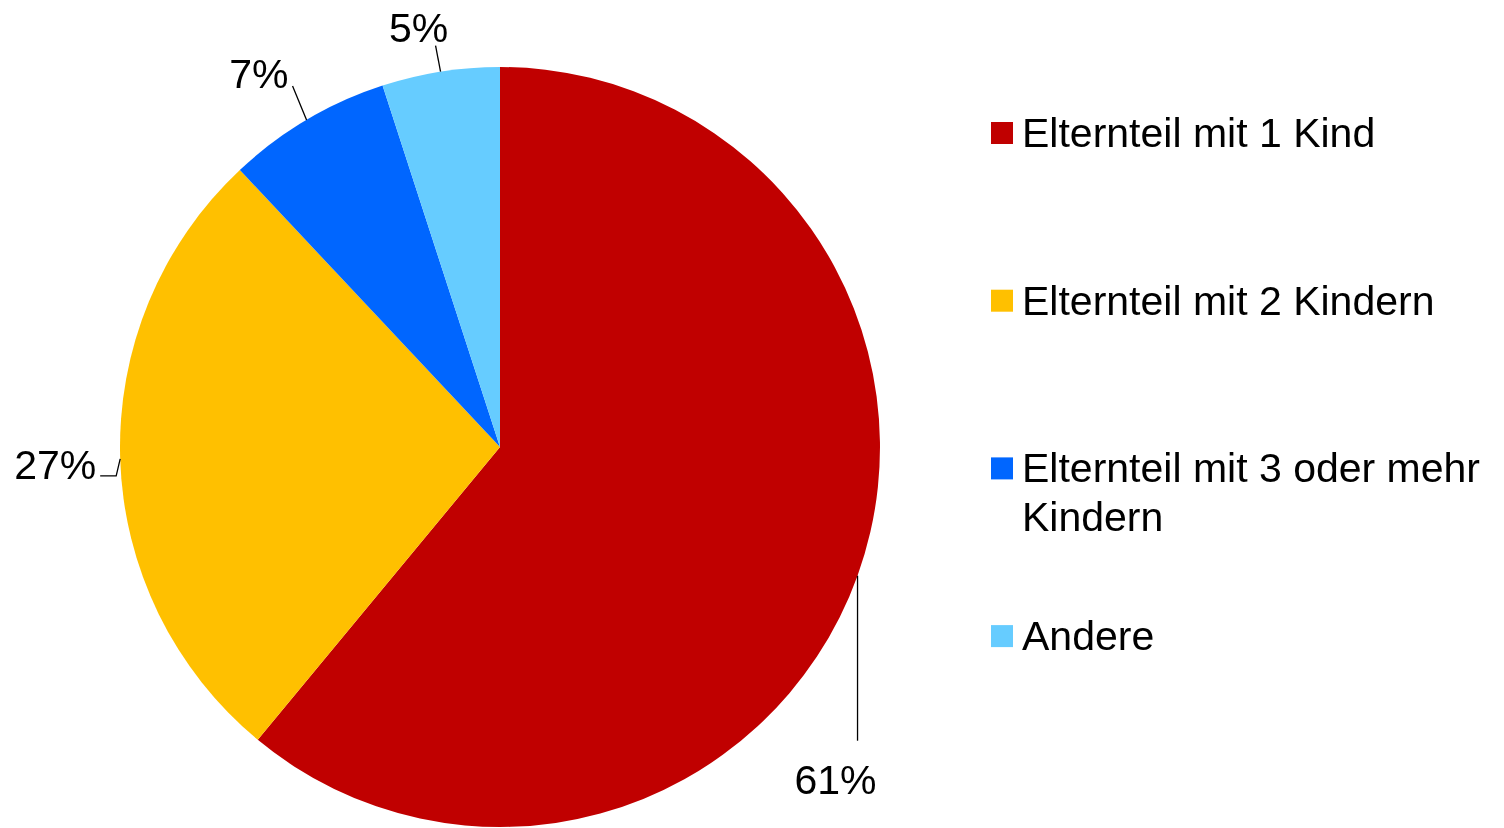 This screenshot has height=828, width=1504. What do you see at coordinates (1228, 300) in the screenshot?
I see `legend-label: Elternteil mit 2 Kindern` at bounding box center [1228, 300].